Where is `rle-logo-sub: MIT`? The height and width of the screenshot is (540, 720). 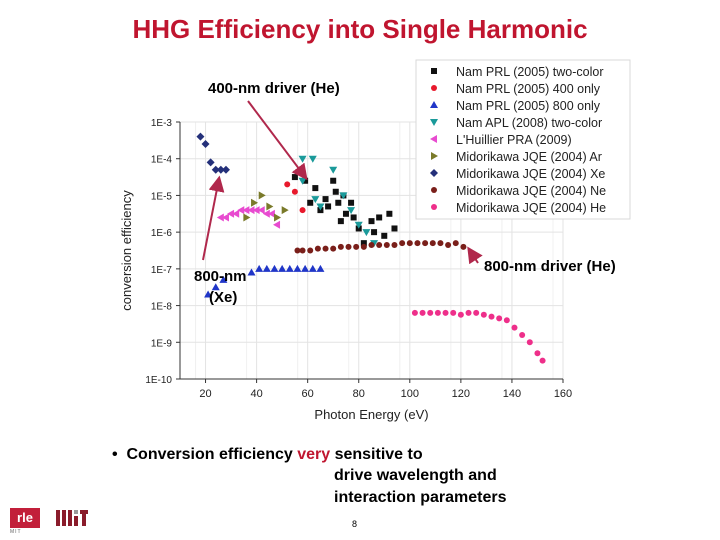 rle-logo-sub: MIT is located at coordinates (16, 532).